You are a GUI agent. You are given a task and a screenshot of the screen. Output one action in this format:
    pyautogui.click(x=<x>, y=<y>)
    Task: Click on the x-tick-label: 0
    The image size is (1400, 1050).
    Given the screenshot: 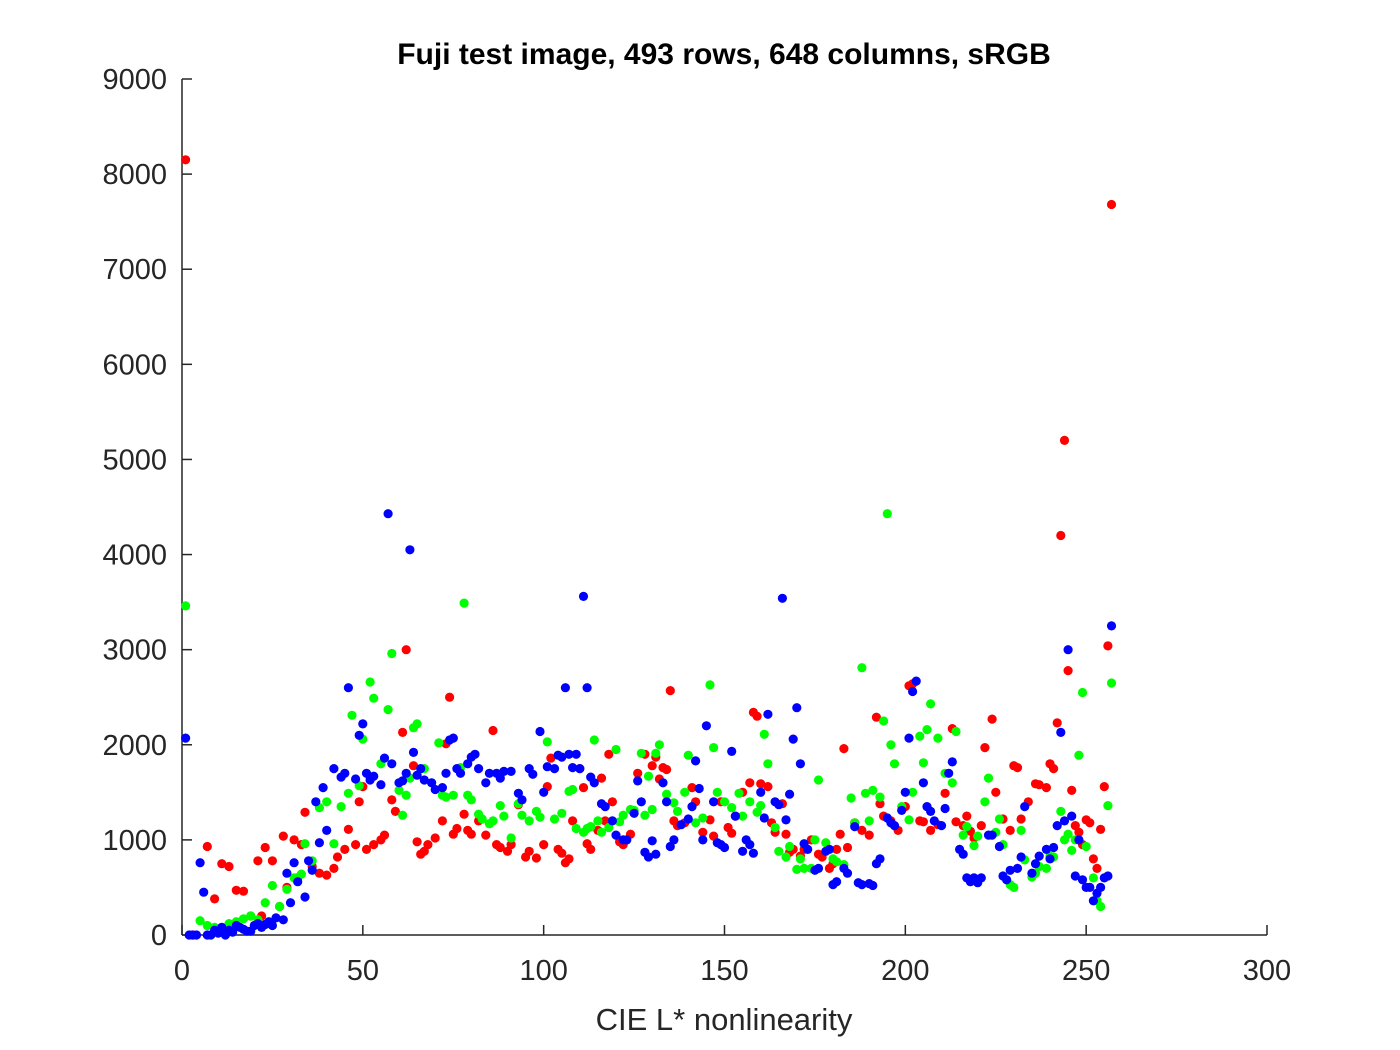 What is the action you would take?
    pyautogui.click(x=182, y=971)
    